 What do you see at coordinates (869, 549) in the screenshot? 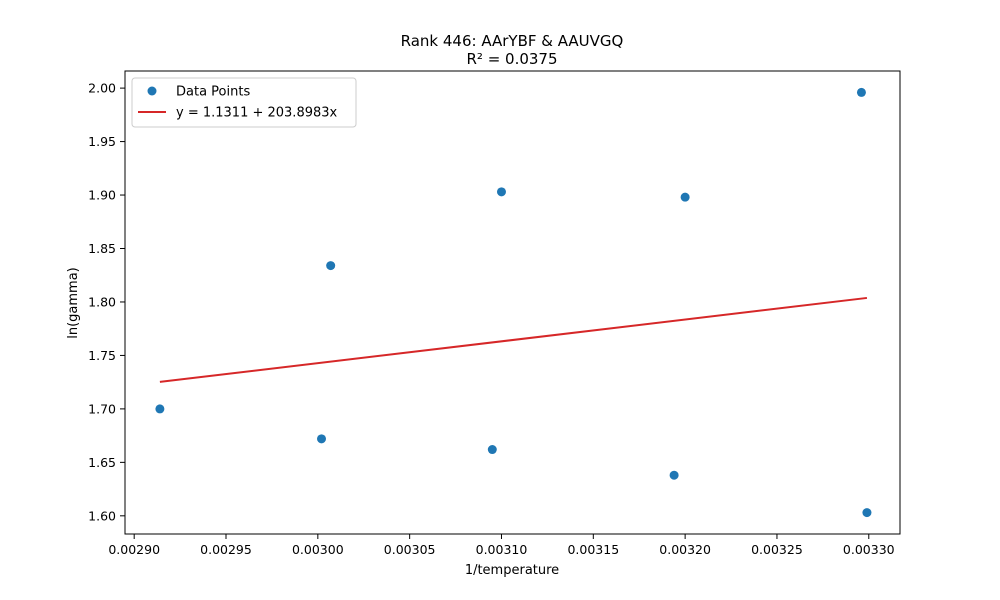
I see `x-tick-label: 0.00330` at bounding box center [869, 549].